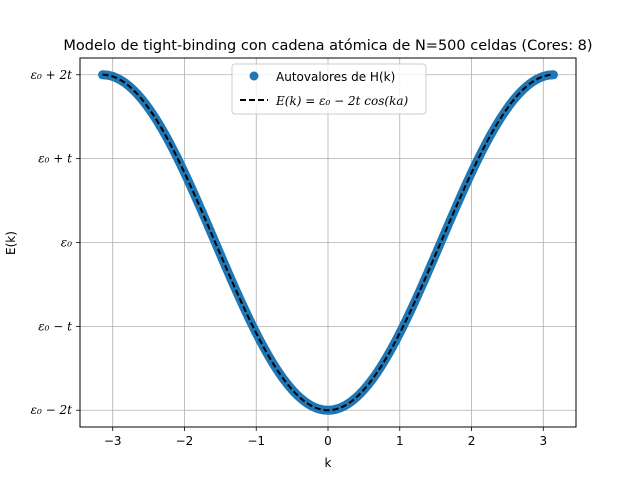 The height and width of the screenshot is (480, 640). I want to click on x-tick-label: 1, so click(400, 441).